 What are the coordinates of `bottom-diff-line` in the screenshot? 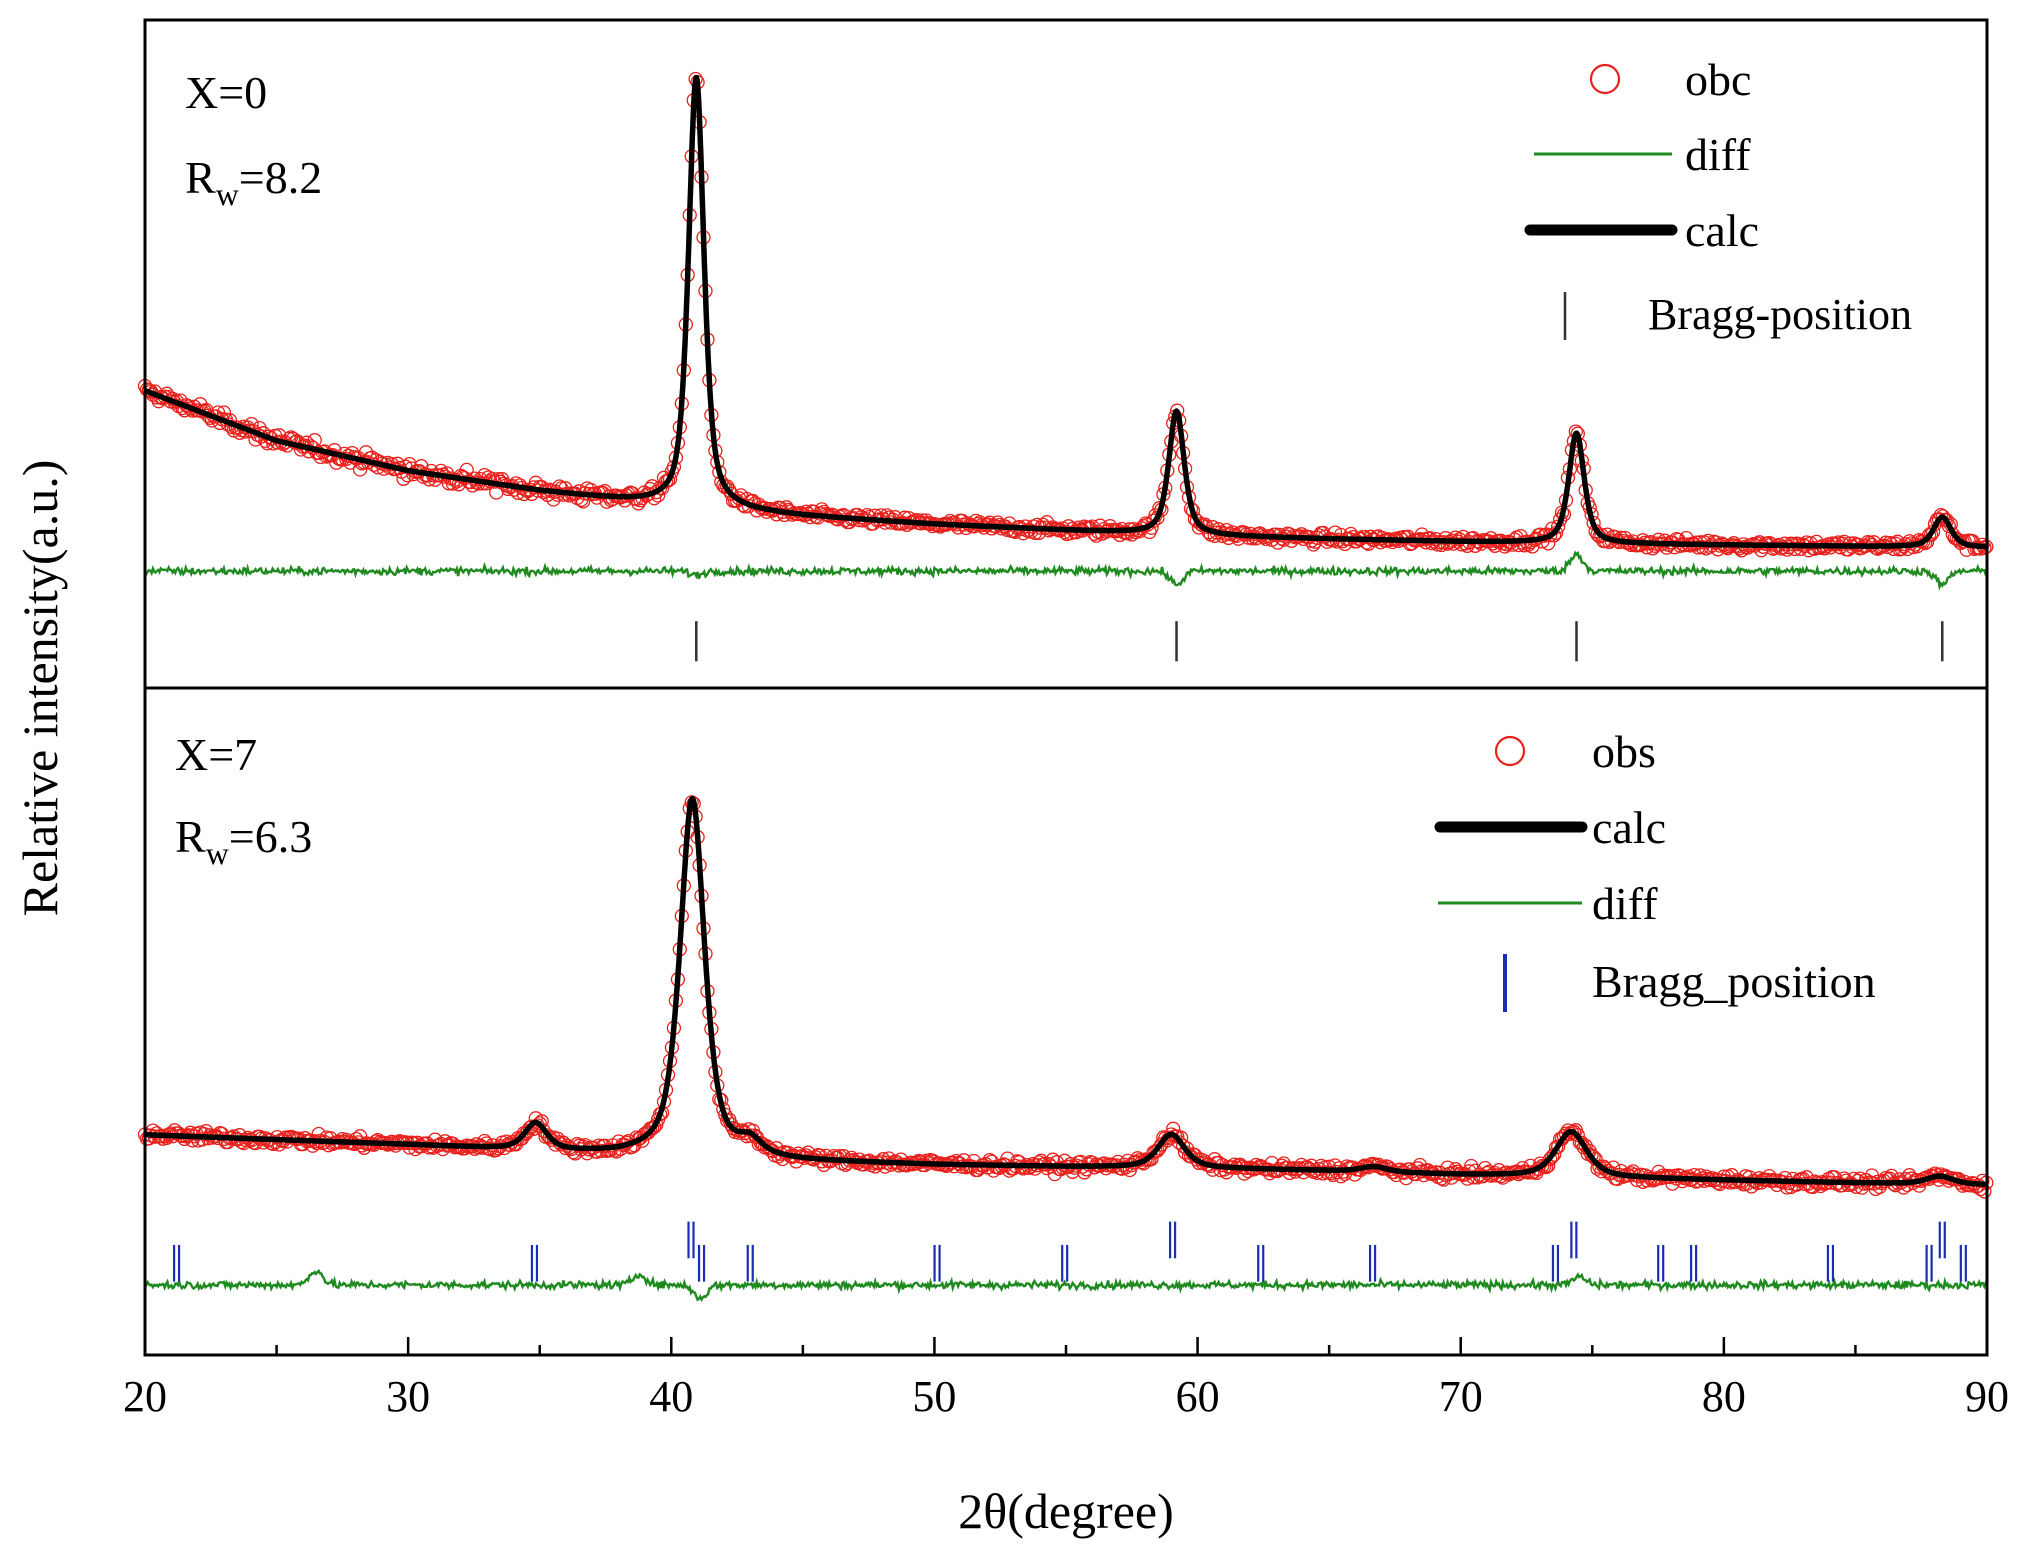 It's located at (1066, 1285).